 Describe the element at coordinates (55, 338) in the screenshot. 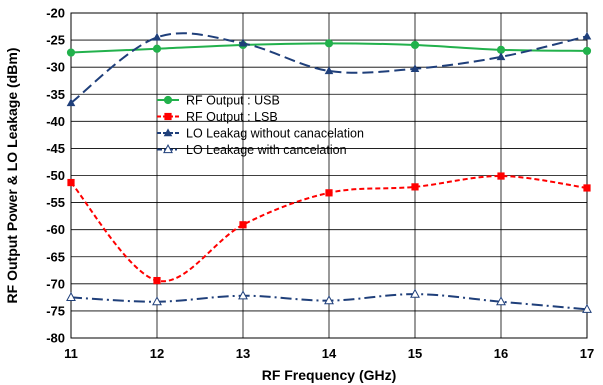

I see `y-tick-label: -80` at that location.